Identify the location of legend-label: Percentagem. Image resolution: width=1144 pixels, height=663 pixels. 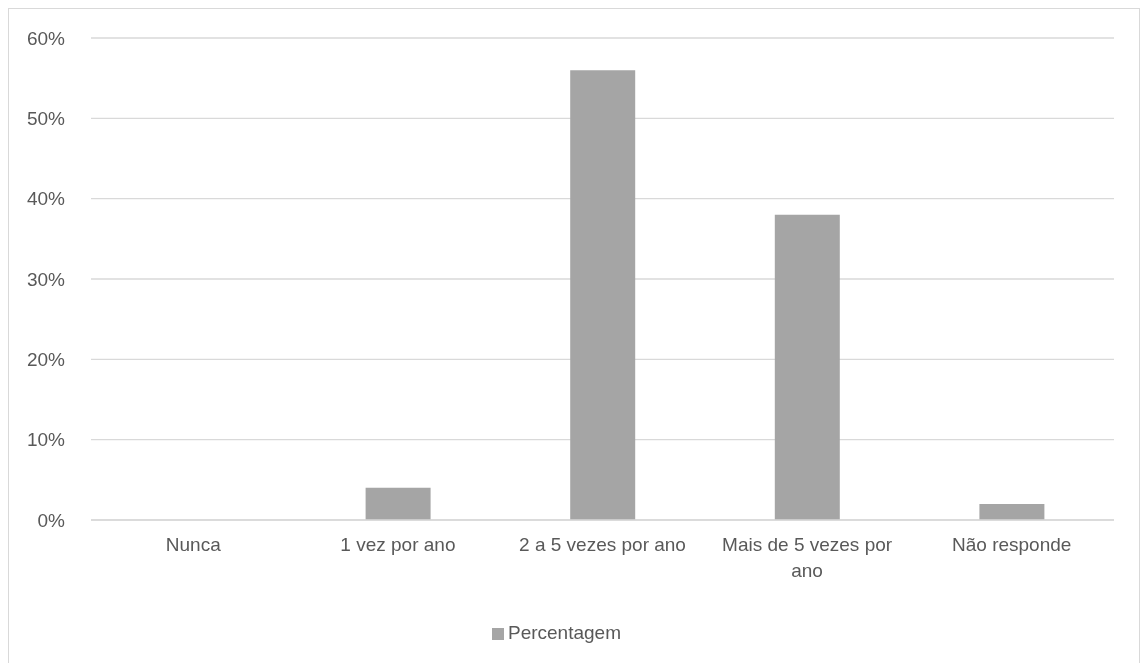
(564, 632).